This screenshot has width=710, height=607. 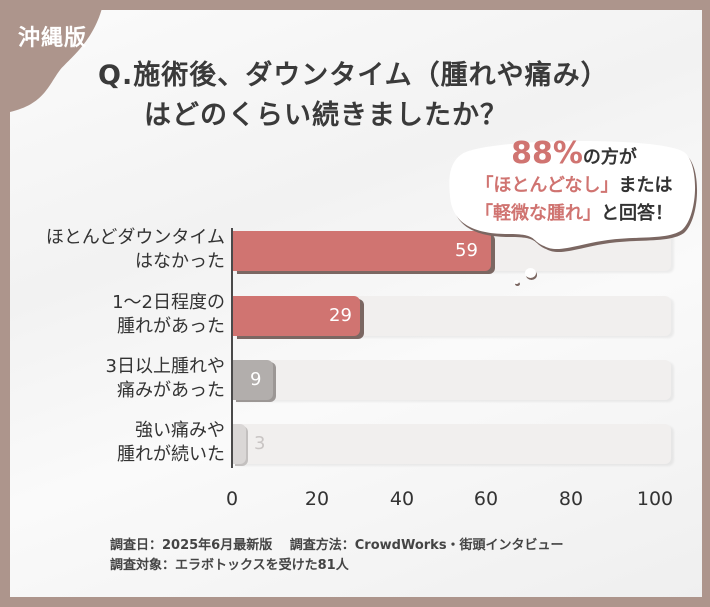 I want to click on region-badge: 沖縄版, so click(x=53, y=38).